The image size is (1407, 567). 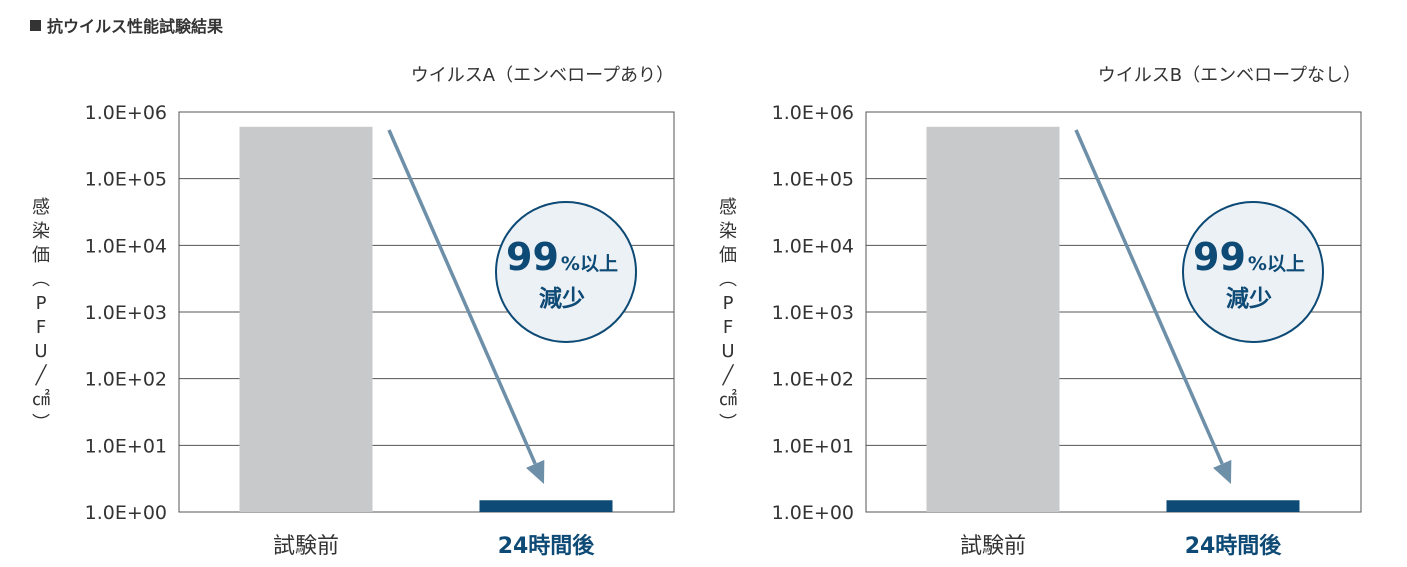 I want to click on square-bullet-icon, so click(x=35, y=25).